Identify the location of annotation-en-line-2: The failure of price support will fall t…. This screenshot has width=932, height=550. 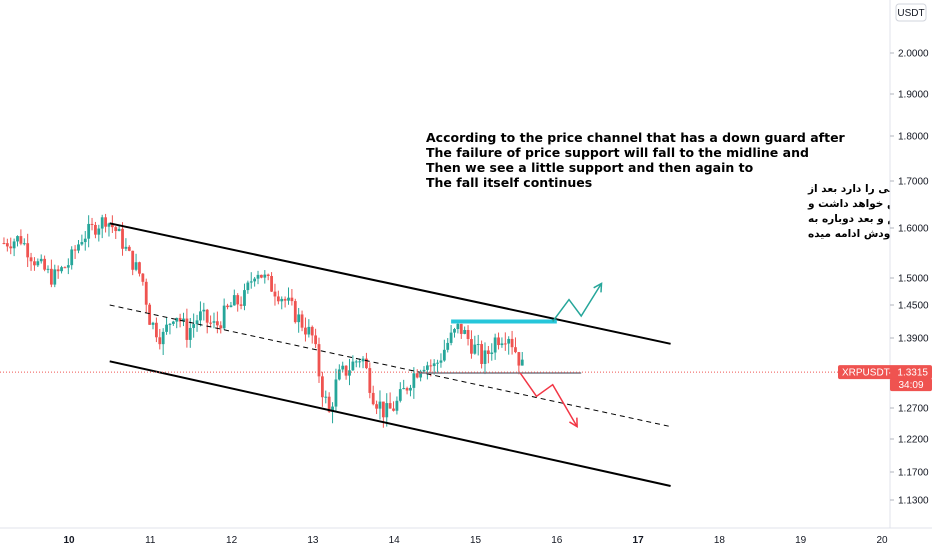
(617, 152).